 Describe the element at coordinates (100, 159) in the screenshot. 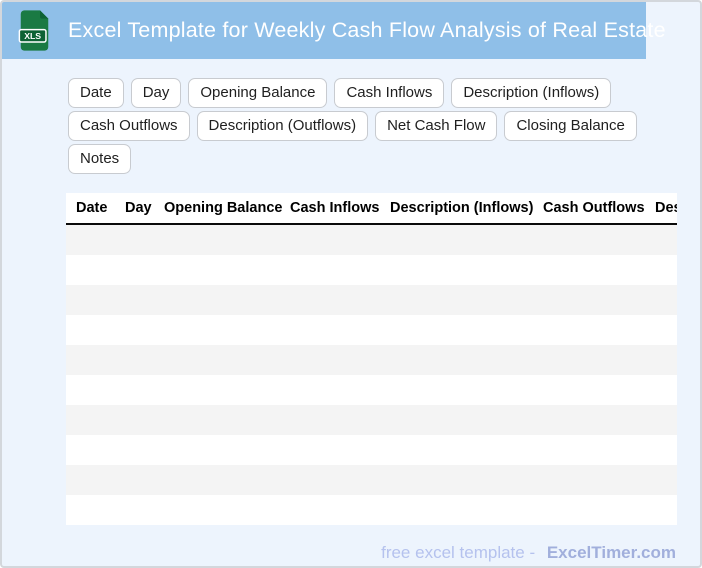

I see `tag-notes: Notes` at that location.